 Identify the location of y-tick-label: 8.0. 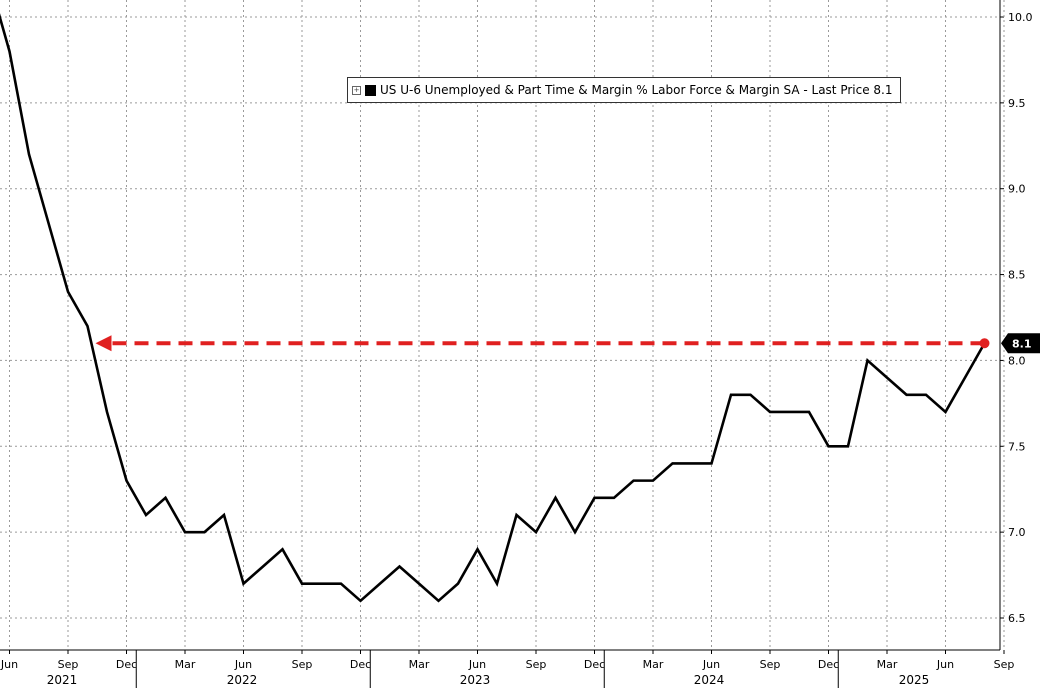
(1017, 360).